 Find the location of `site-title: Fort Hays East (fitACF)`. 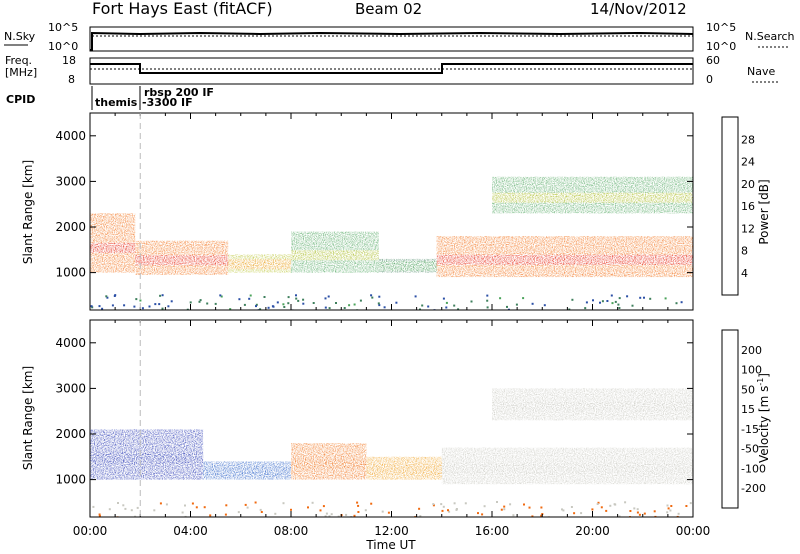

site-title: Fort Hays East (fitACF) is located at coordinates (182, 9).